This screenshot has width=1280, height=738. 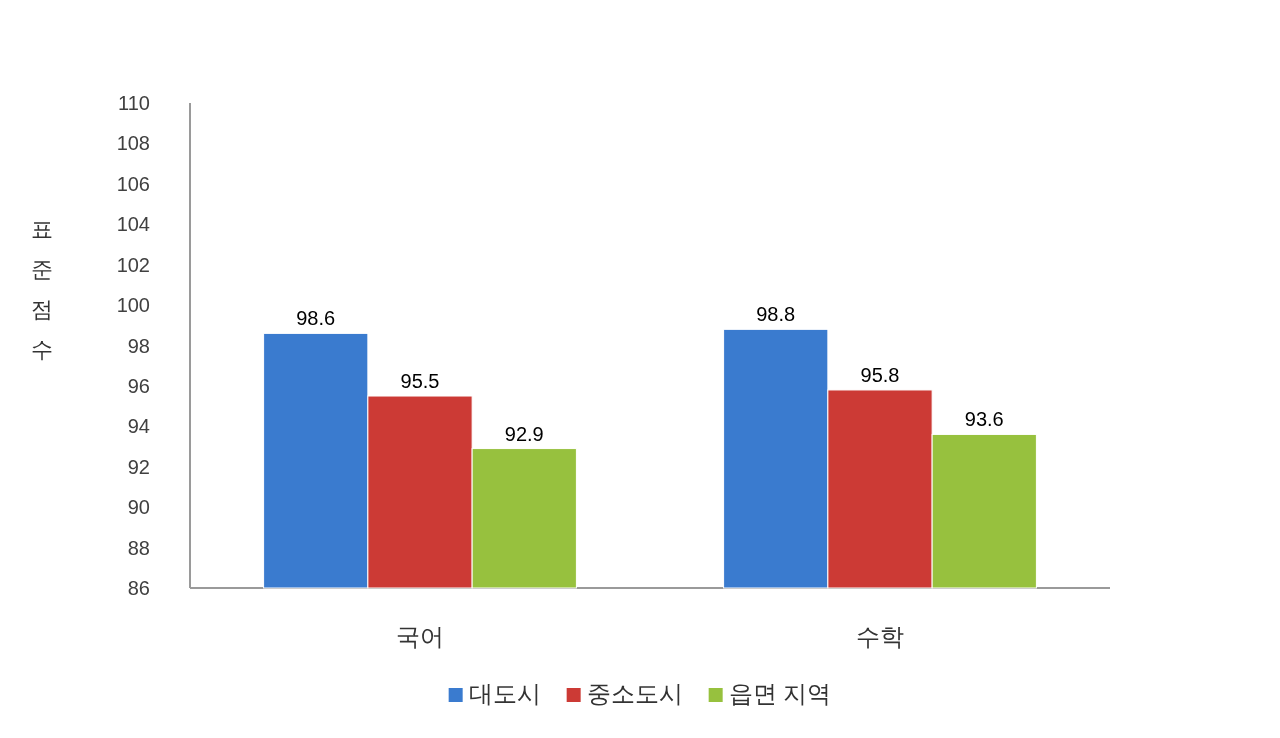 I want to click on y-tick-label: 104, so click(x=133, y=224).